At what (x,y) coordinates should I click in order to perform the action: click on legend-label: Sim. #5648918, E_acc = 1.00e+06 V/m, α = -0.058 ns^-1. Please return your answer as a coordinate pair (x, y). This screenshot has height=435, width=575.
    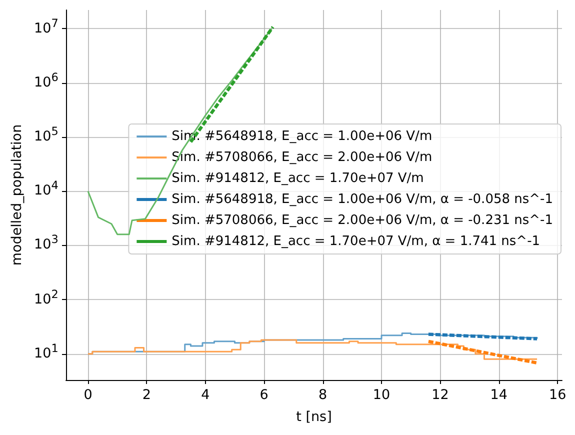
    Looking at the image, I should click on (363, 199).